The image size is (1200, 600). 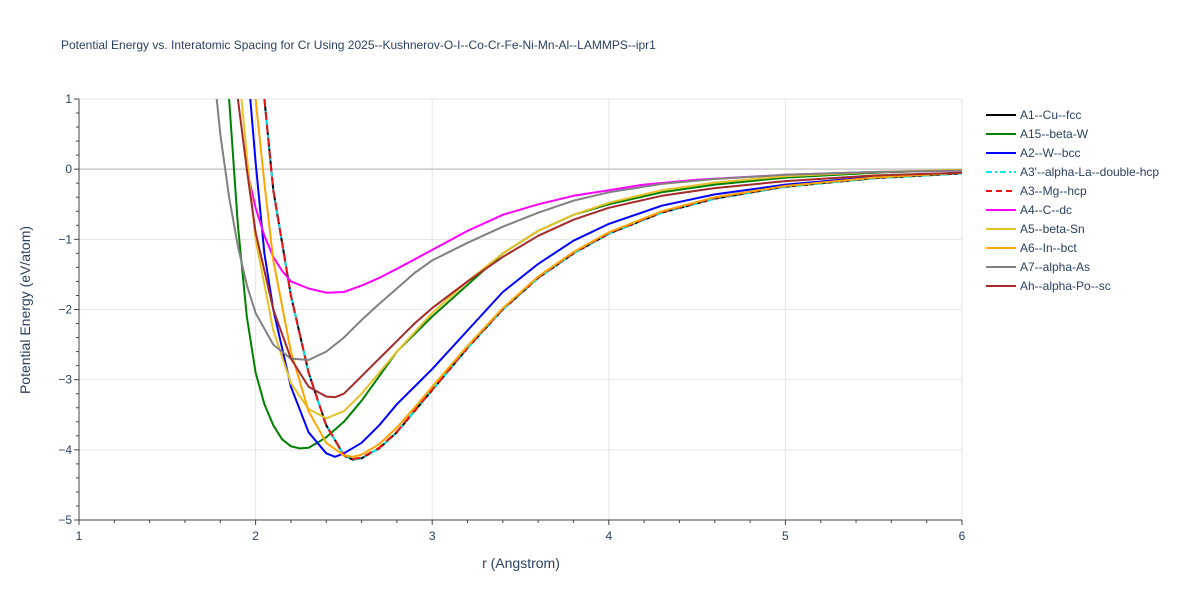 I want to click on legend-label-3: A3'--alpha-La--double-hcp, so click(x=1089, y=172).